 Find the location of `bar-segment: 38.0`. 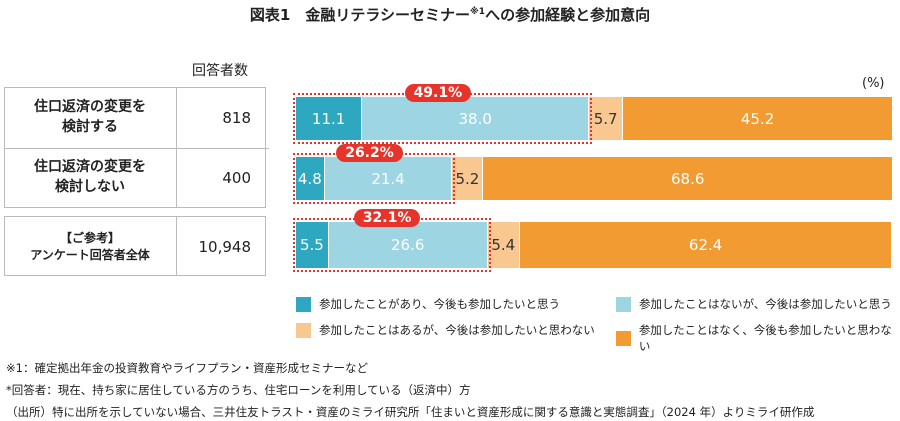

bar-segment: 38.0 is located at coordinates (476, 118).